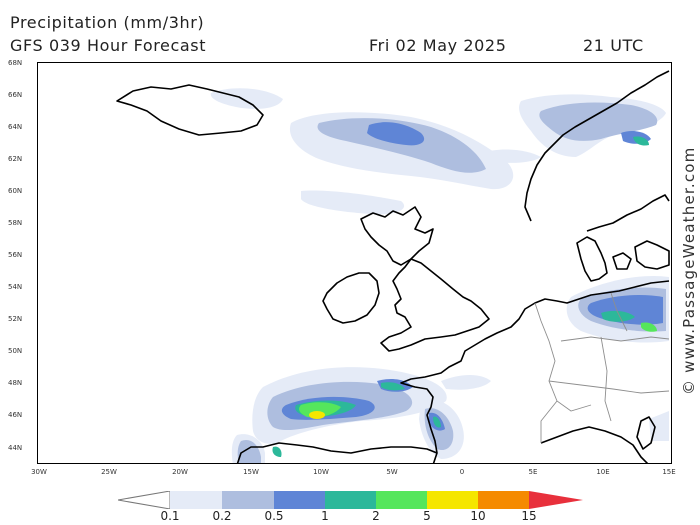  Describe the element at coordinates (392, 472) in the screenshot. I see `lon-label-5w: 5W` at that location.